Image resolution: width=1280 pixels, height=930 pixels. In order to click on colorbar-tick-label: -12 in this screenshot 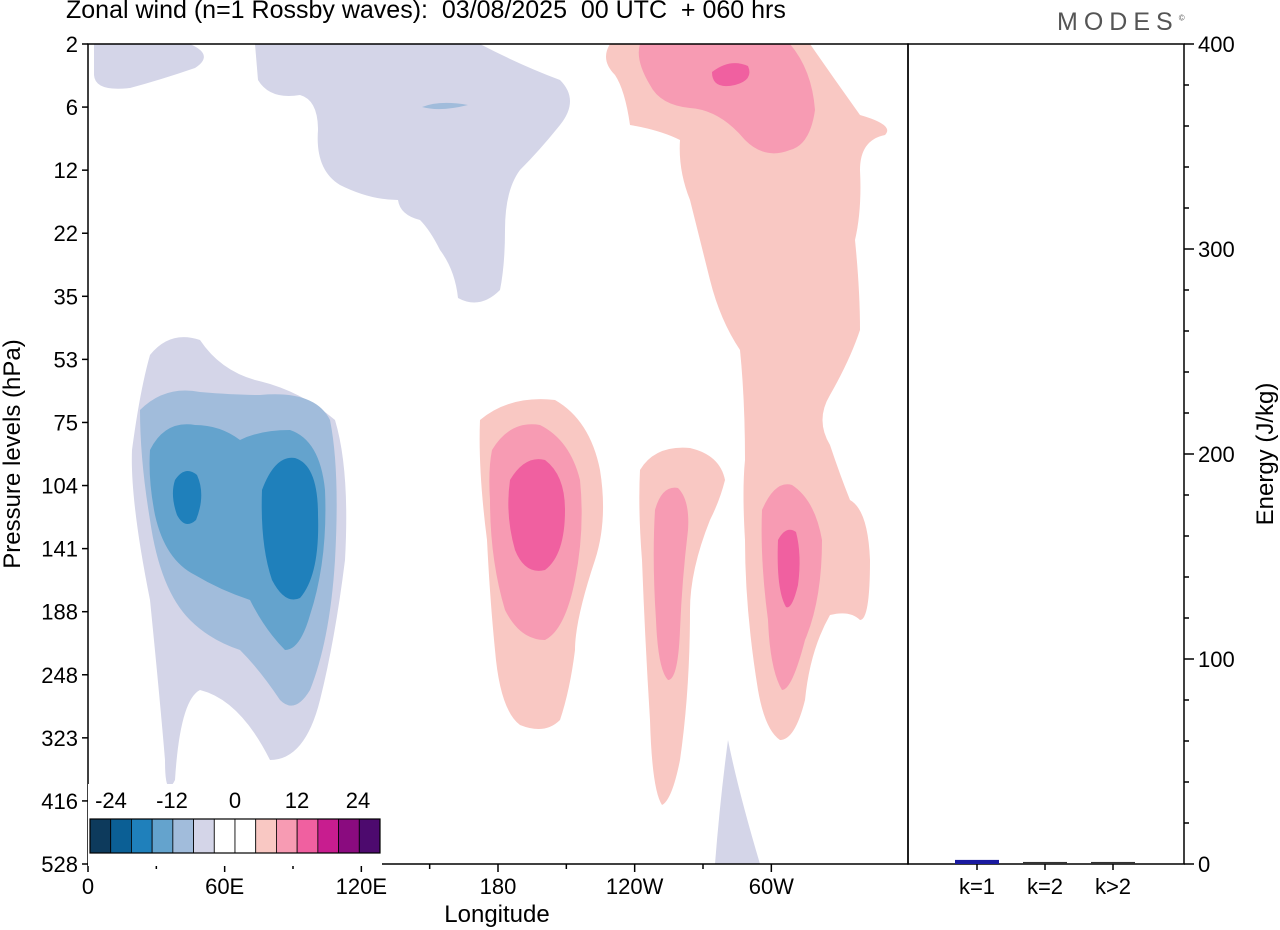, I will do `click(172, 800)`.